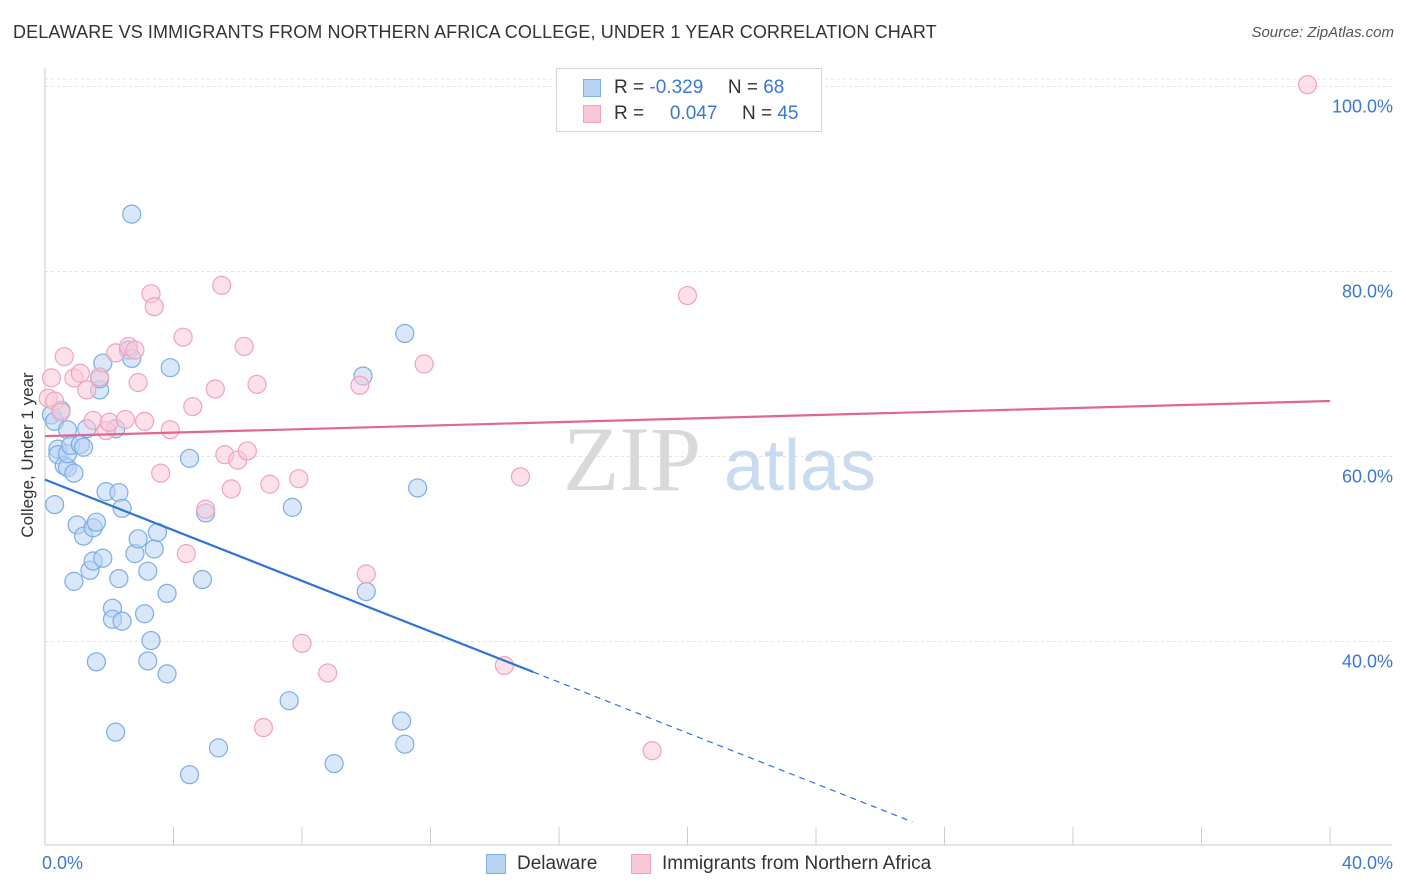 The width and height of the screenshot is (1406, 892). Describe the element at coordinates (62, 863) in the screenshot. I see `x-tick-label: 0.0%` at that location.